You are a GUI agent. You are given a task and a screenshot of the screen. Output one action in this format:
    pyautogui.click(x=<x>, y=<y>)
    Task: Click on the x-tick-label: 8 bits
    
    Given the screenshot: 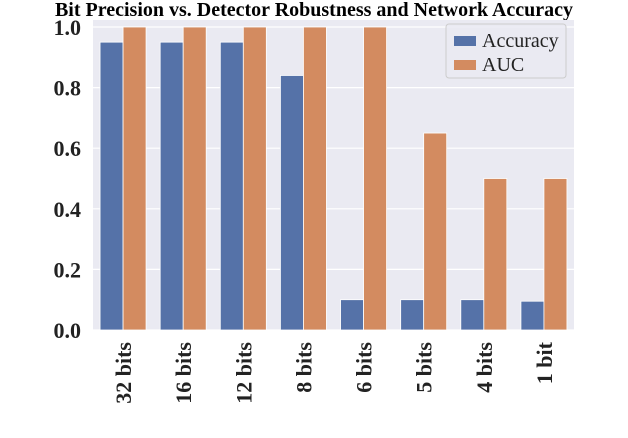 What is the action you would take?
    pyautogui.click(x=303, y=367)
    